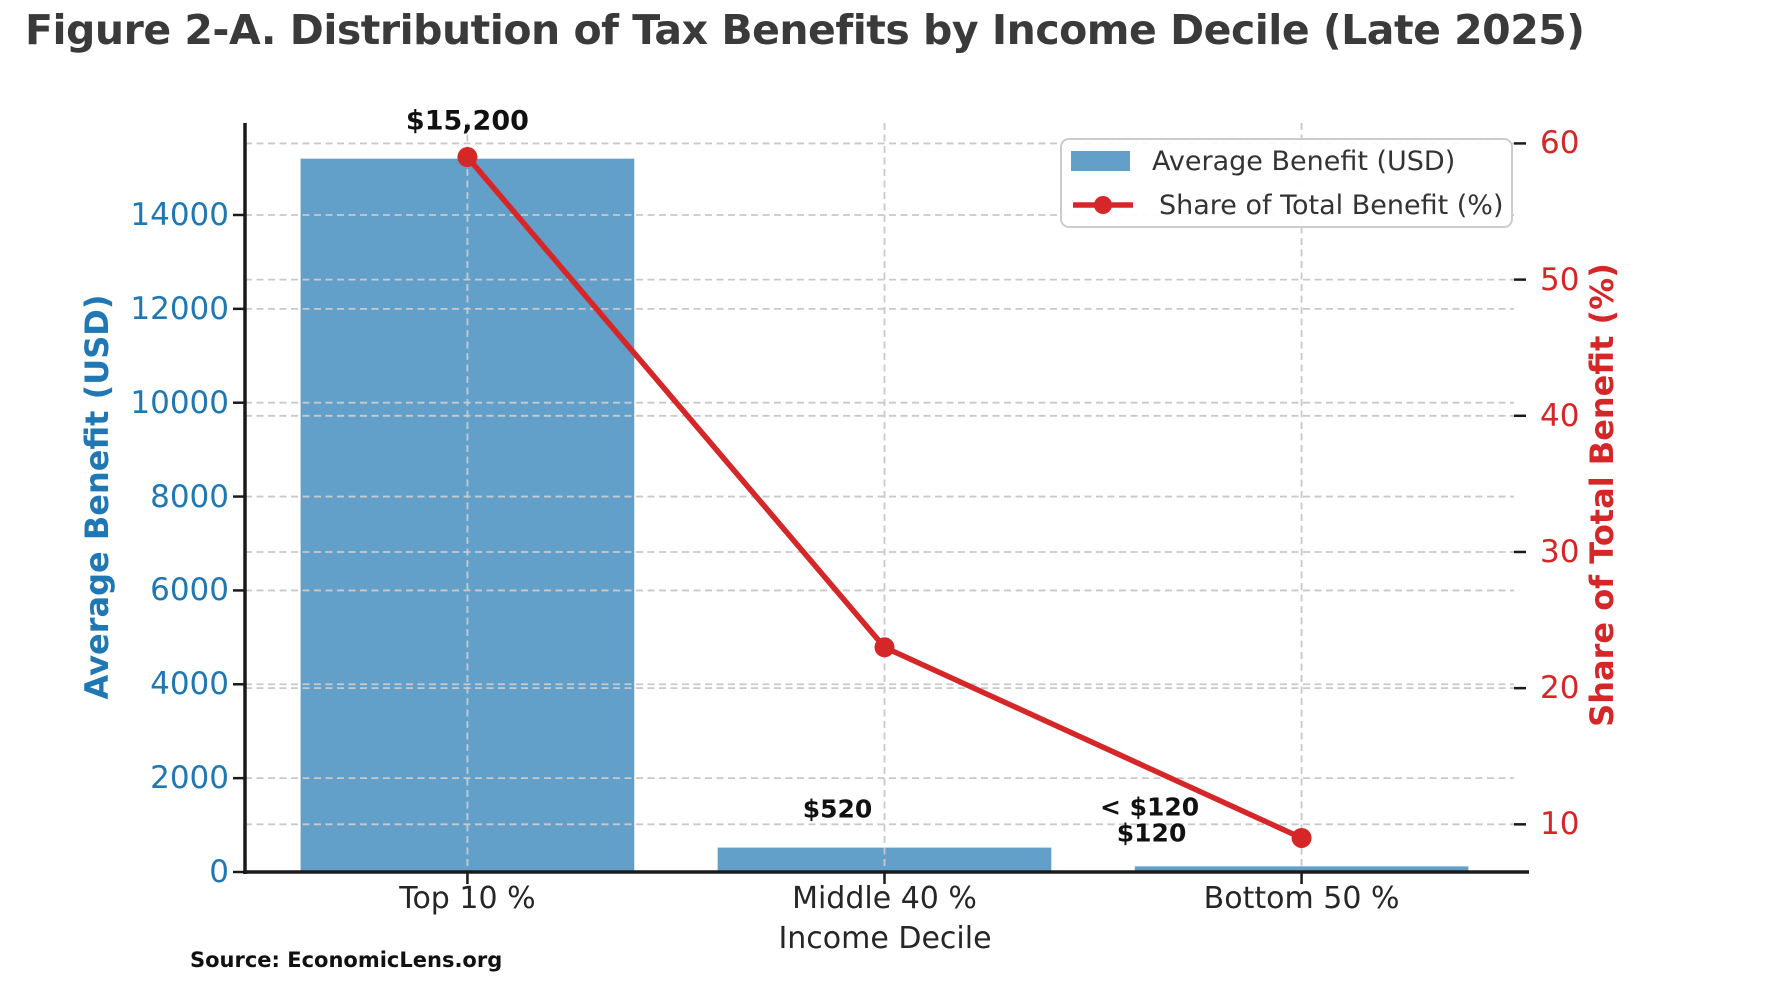 This screenshot has height=995, width=1770. What do you see at coordinates (219, 872) in the screenshot?
I see `tick-label-left: 0` at bounding box center [219, 872].